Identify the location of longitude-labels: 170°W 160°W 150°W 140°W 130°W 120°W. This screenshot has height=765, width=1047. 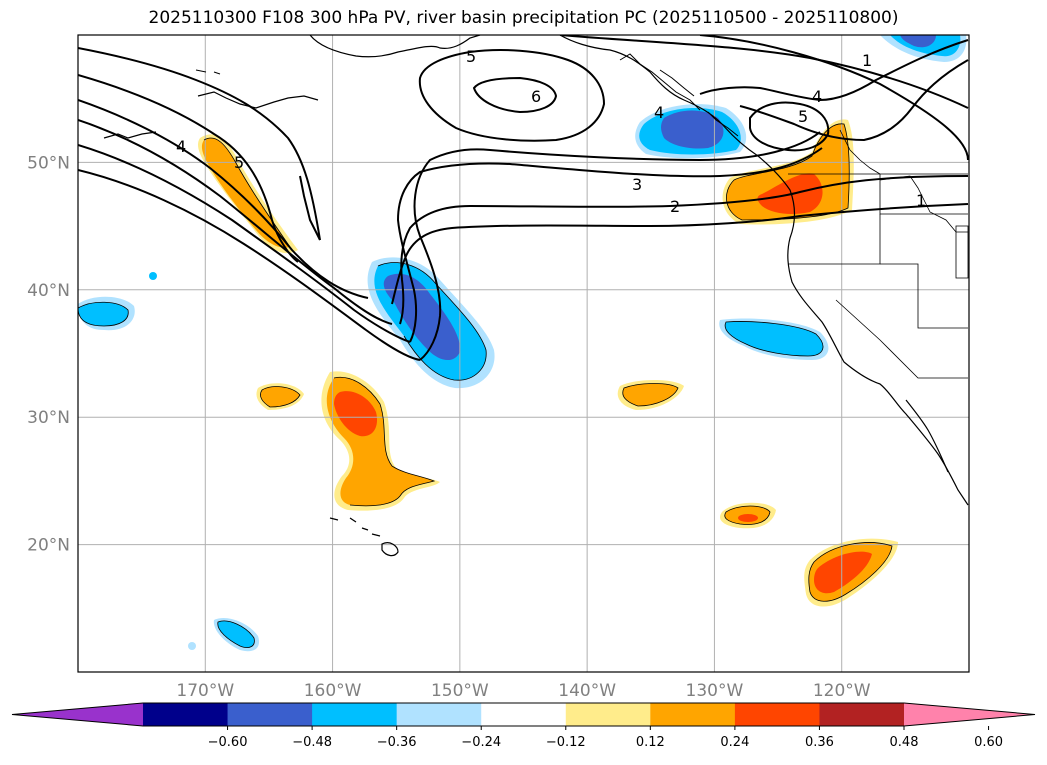
(523, 691).